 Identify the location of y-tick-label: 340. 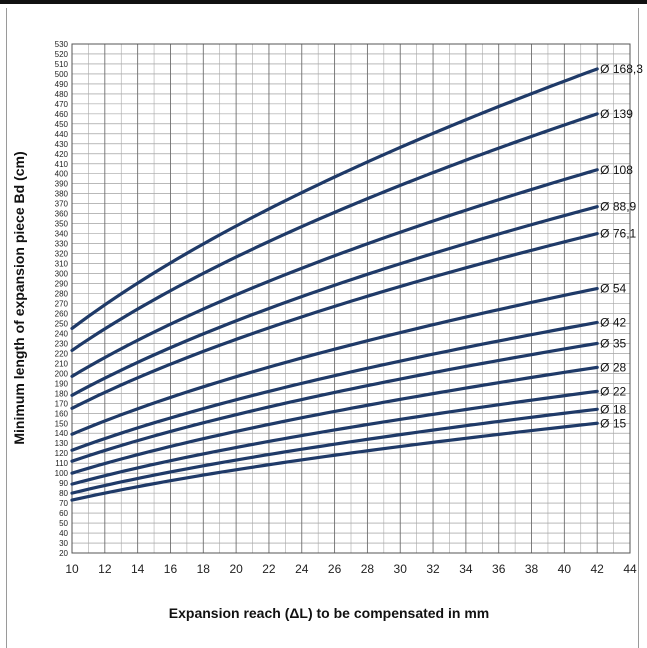
(62, 234).